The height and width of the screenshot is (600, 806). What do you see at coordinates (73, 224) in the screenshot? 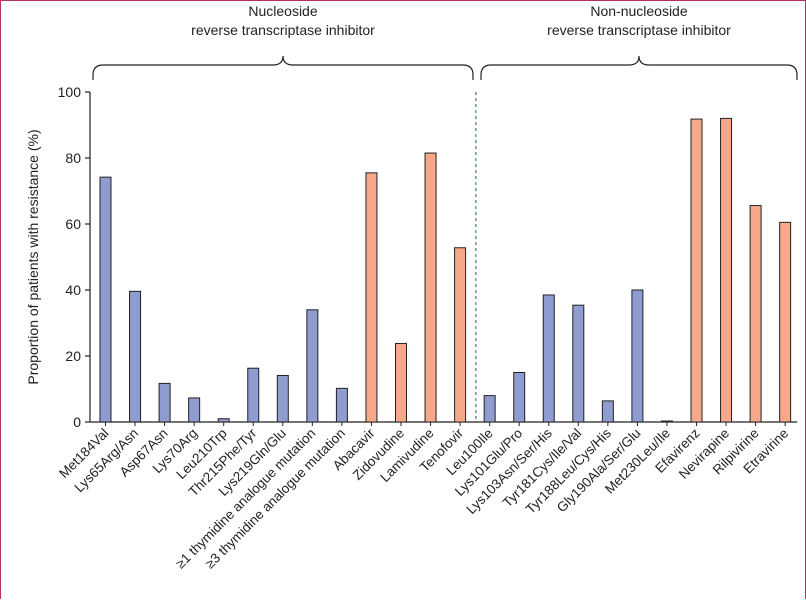
I see `y-tick-label: 60` at bounding box center [73, 224].